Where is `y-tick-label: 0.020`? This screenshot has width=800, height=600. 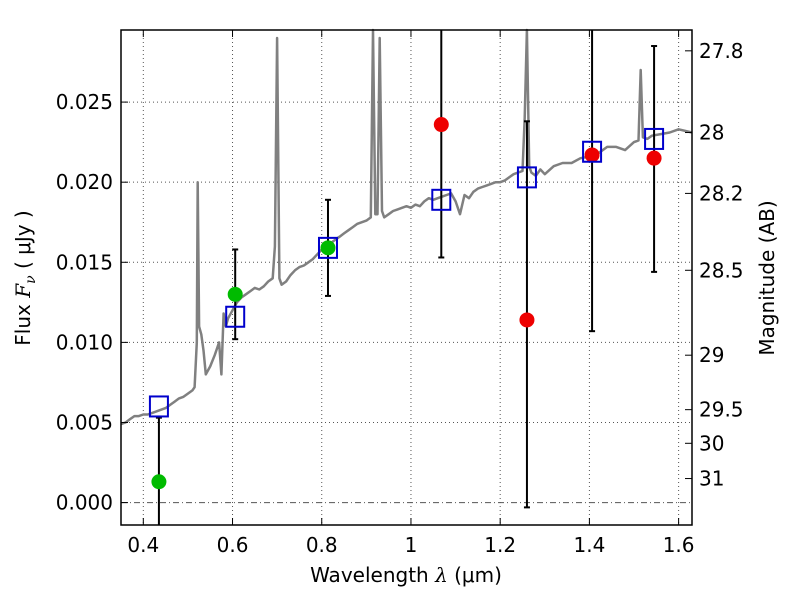 y-tick-label: 0.020 is located at coordinates (84, 182).